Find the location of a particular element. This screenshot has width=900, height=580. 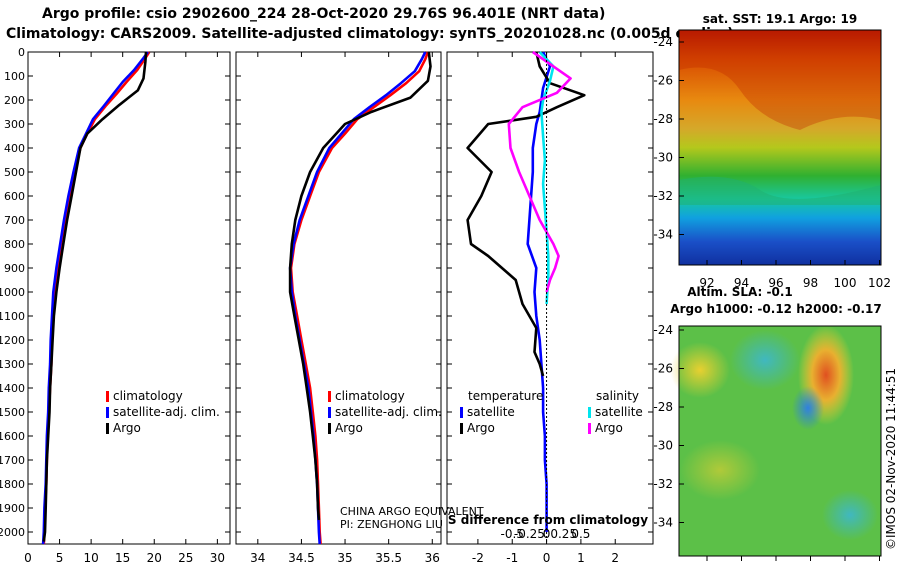

temperature-profile-series-argo is located at coordinates (95, 296).